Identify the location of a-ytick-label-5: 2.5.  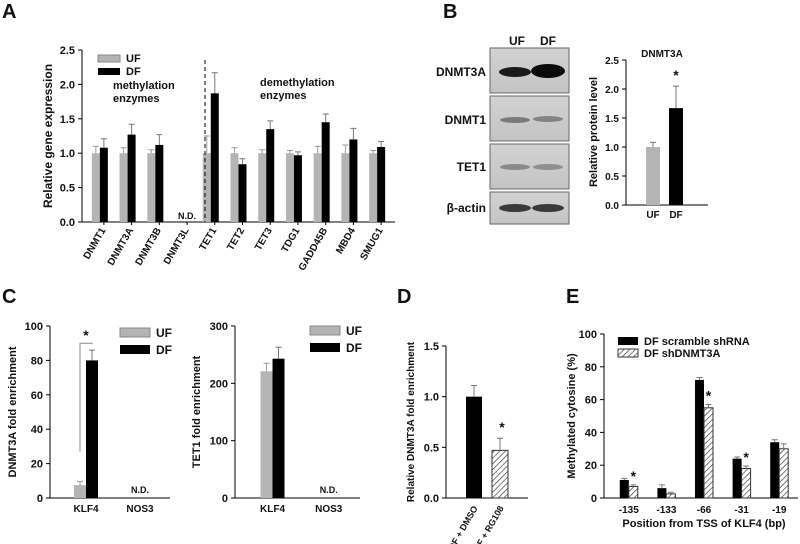
(67, 51).